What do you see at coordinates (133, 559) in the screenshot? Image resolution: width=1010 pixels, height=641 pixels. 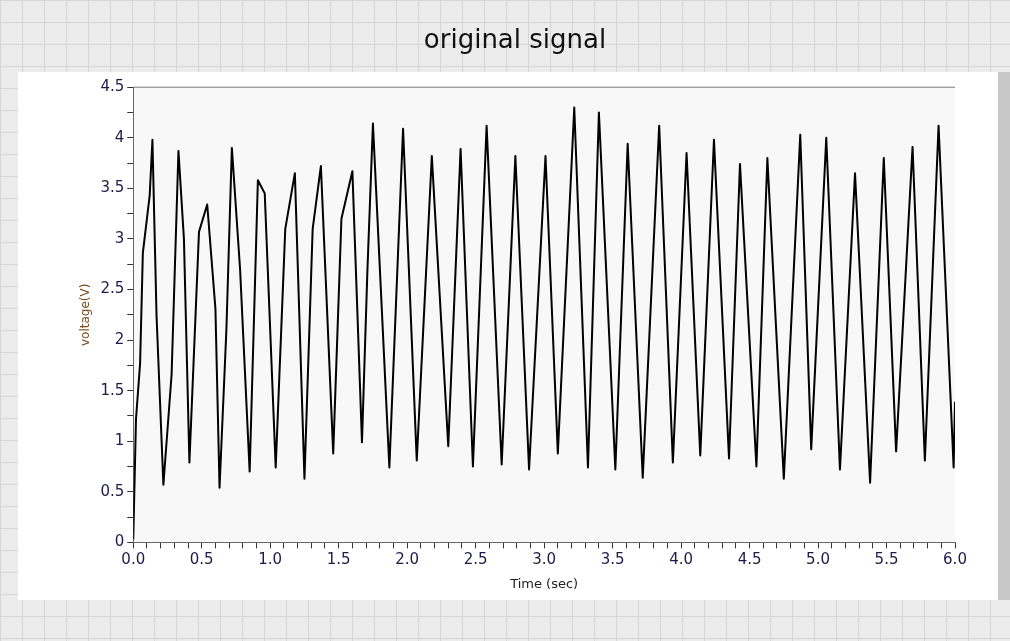 I see `x-tick-label: 0.0` at bounding box center [133, 559].